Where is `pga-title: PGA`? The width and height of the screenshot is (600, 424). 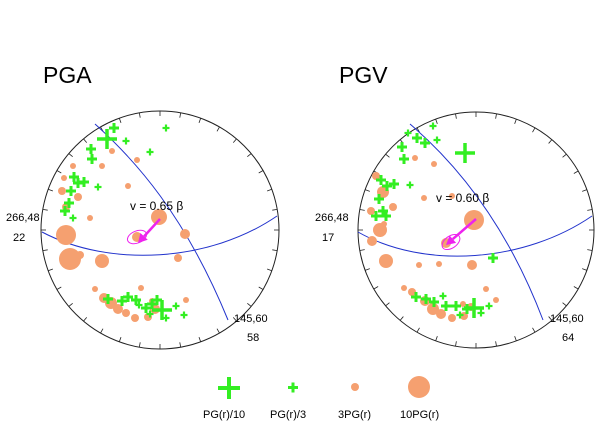
pga-title: PGA is located at coordinates (67, 75).